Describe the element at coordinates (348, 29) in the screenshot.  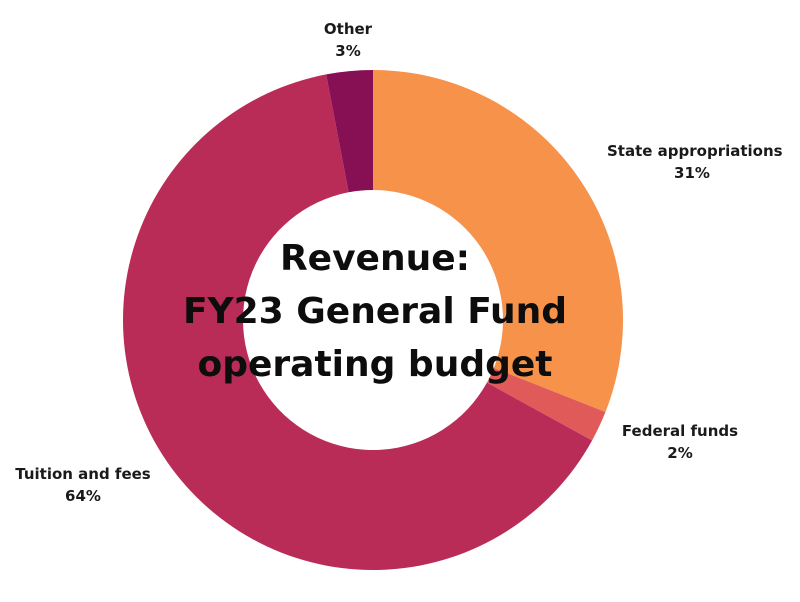
I see `slice-name: Other` at that location.